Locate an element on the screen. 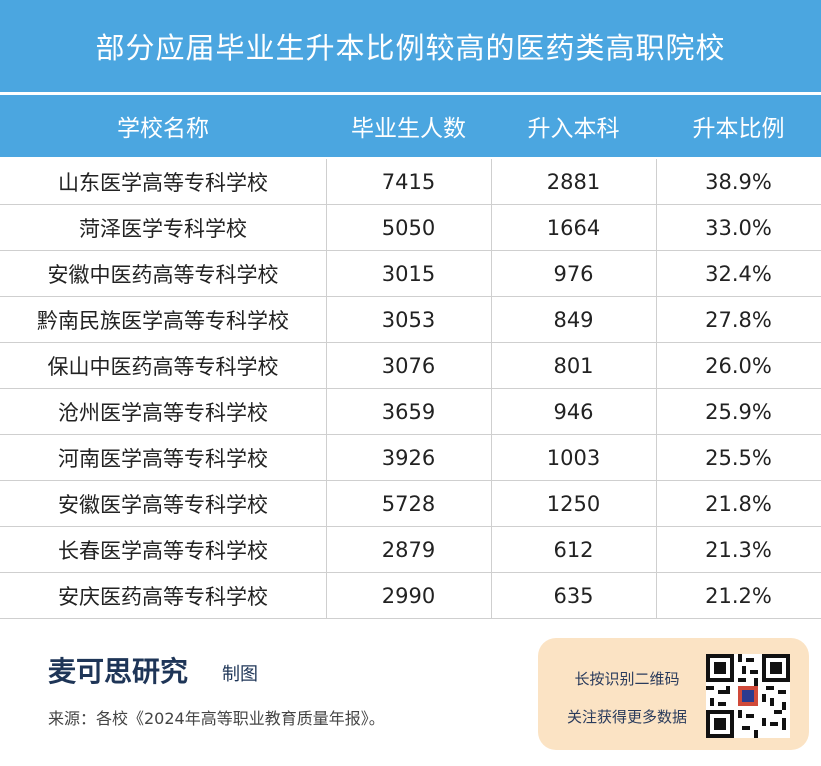  upgraded-cell: 849 is located at coordinates (573, 319).